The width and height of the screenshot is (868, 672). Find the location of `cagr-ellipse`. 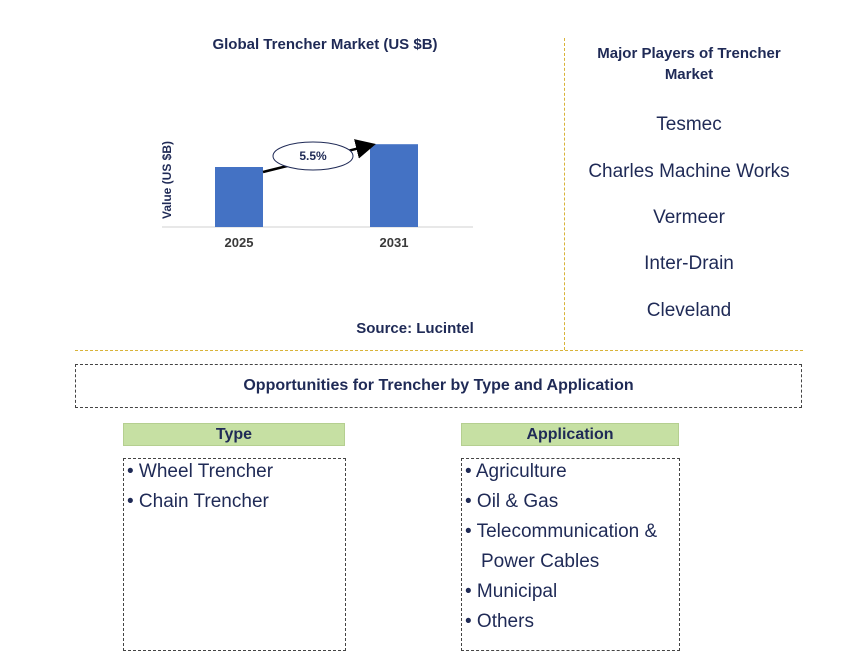

cagr-ellipse is located at coordinates (313, 156).